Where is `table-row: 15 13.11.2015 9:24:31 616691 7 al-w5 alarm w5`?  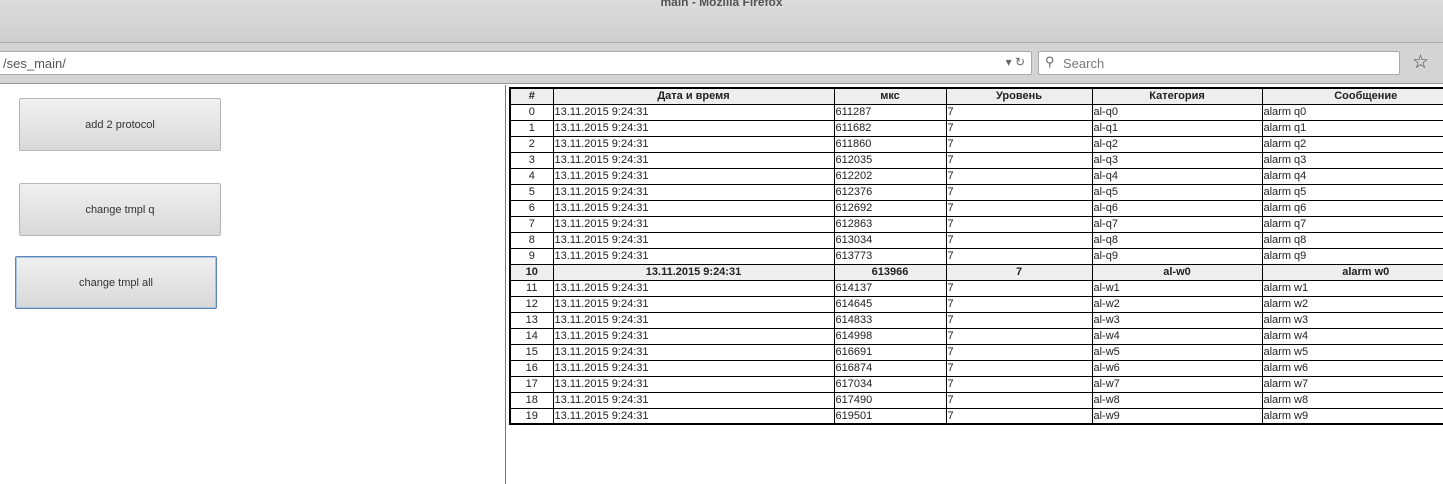 table-row: 15 13.11.2015 9:24:31 616691 7 al-w5 alarm w5 is located at coordinates (976, 352).